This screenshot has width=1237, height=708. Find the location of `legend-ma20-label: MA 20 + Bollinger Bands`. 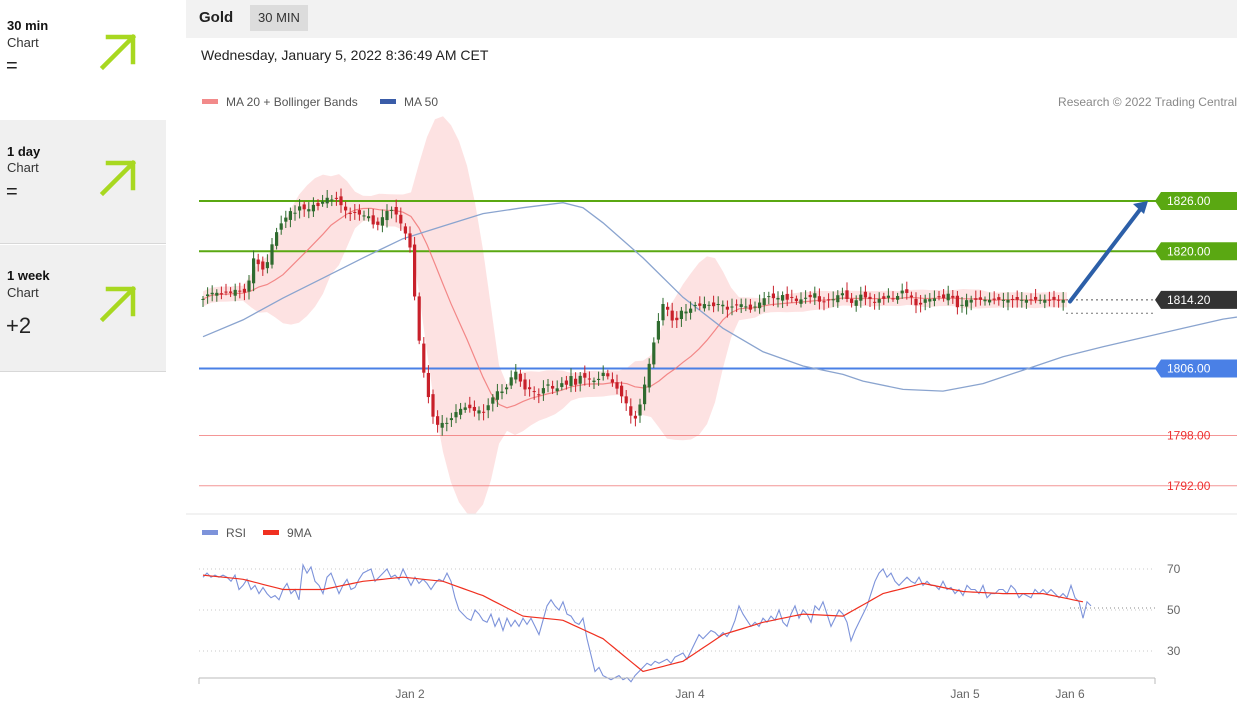

legend-ma20-label: MA 20 + Bollinger Bands is located at coordinates (292, 102).